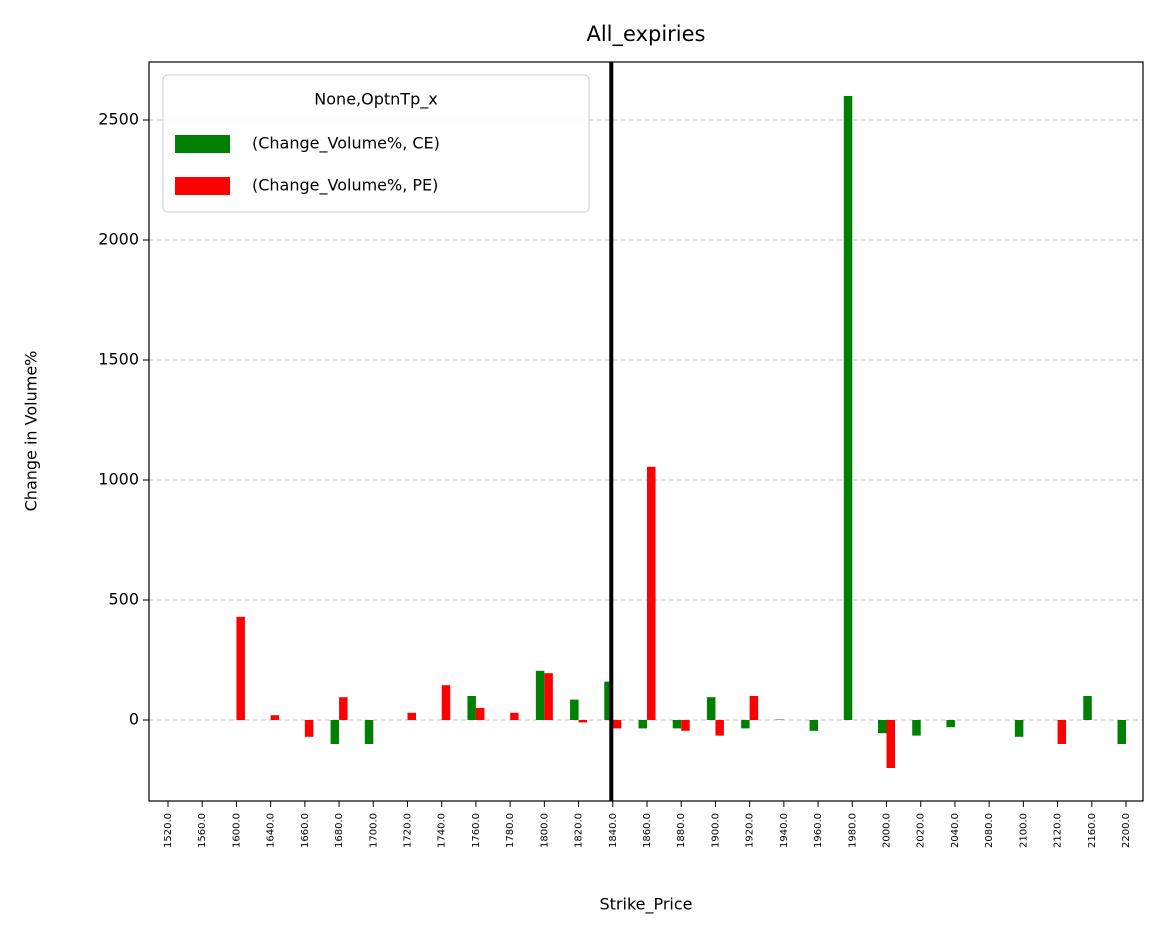 The width and height of the screenshot is (1161, 943). I want to click on chart-title: All_expiries, so click(645, 34).